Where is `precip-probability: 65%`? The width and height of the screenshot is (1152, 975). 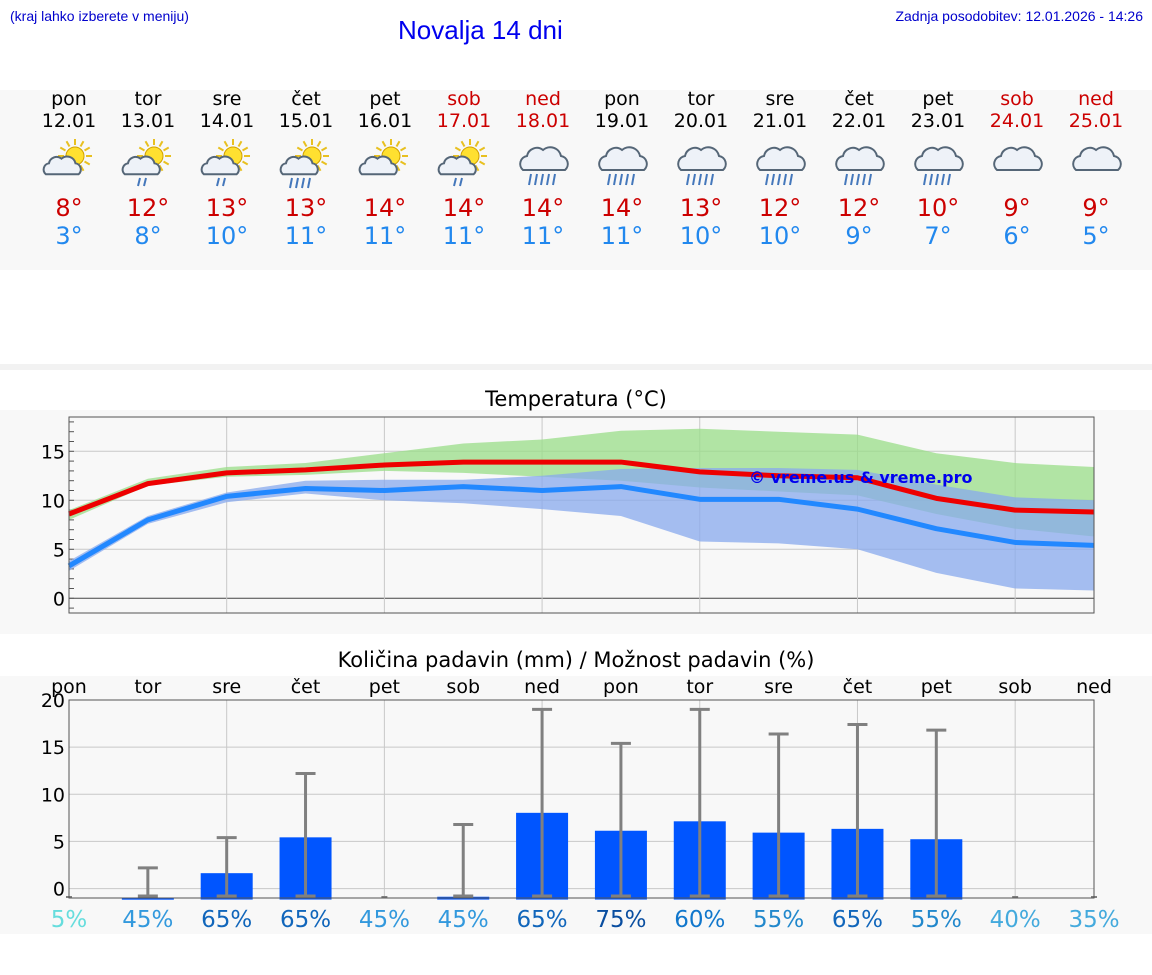
precip-probability: 65% is located at coordinates (305, 920).